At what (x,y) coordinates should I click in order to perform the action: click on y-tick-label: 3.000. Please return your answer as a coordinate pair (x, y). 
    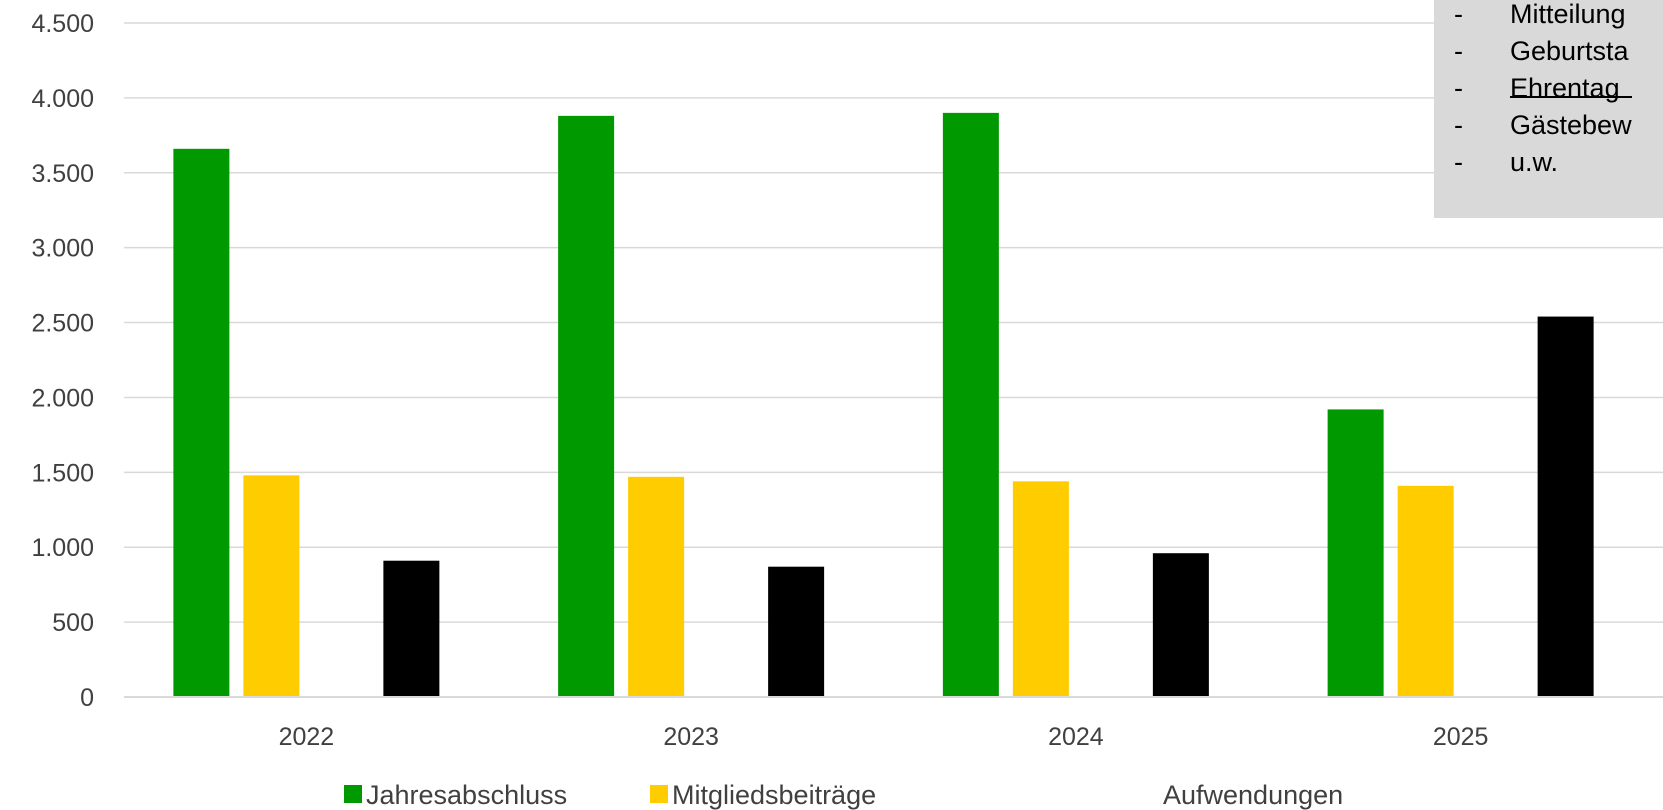
    Looking at the image, I should click on (62, 249).